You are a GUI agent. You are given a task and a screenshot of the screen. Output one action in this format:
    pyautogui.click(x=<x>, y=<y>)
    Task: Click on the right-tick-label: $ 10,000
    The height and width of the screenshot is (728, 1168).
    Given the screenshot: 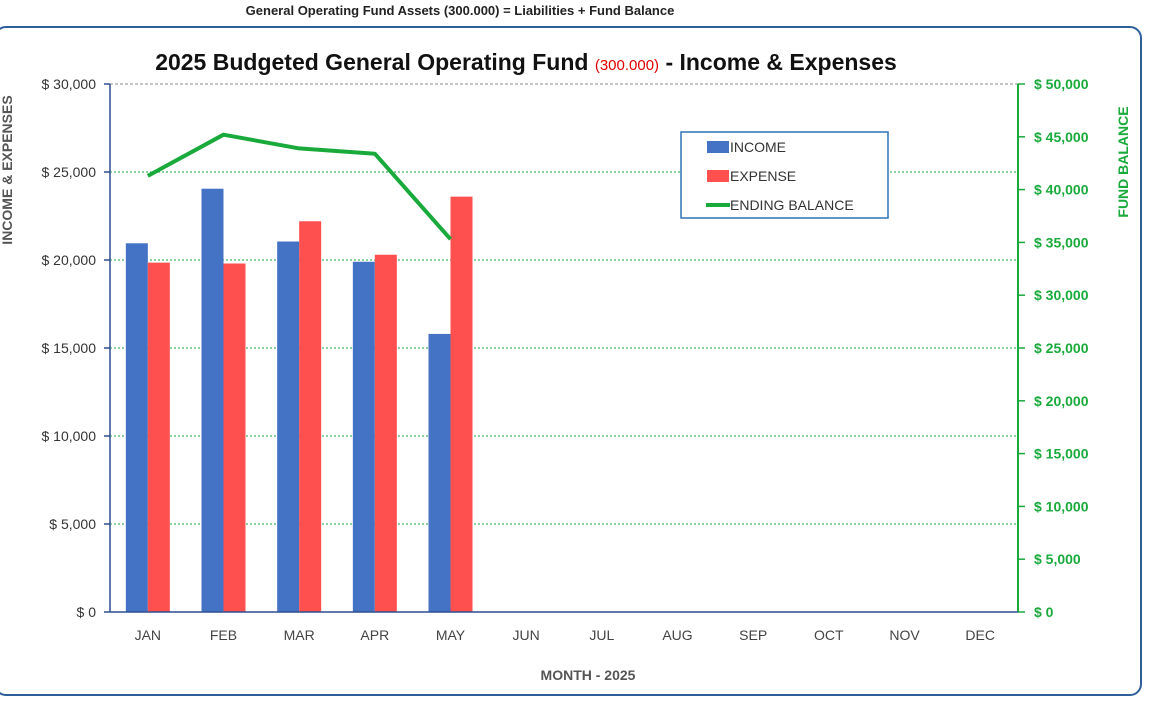 What is the action you would take?
    pyautogui.click(x=1061, y=506)
    